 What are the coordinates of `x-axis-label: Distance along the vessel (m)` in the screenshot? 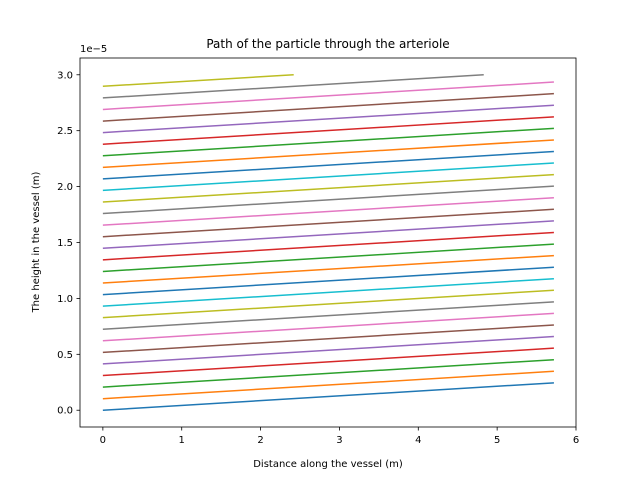 It's located at (328, 464).